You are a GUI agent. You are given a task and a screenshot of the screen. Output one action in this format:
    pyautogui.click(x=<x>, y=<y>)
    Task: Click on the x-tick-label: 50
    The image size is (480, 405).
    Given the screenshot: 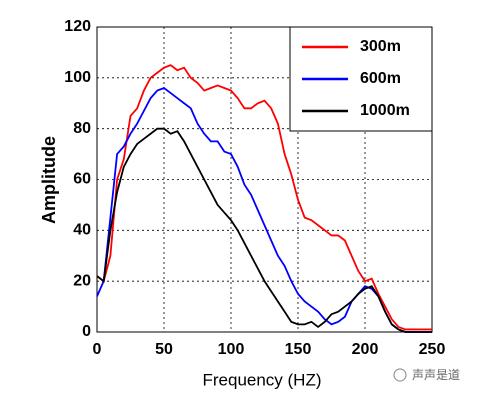 What is the action you would take?
    pyautogui.click(x=164, y=349)
    